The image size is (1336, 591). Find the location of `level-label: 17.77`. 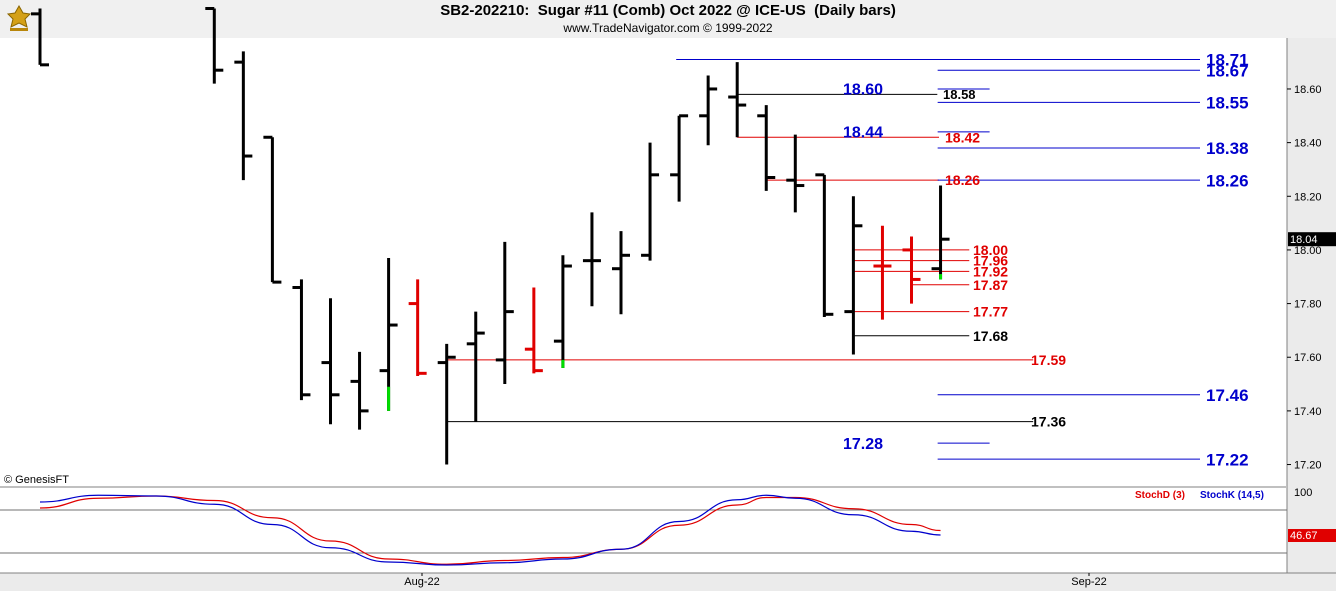

level-label: 17.77 is located at coordinates (990, 312).